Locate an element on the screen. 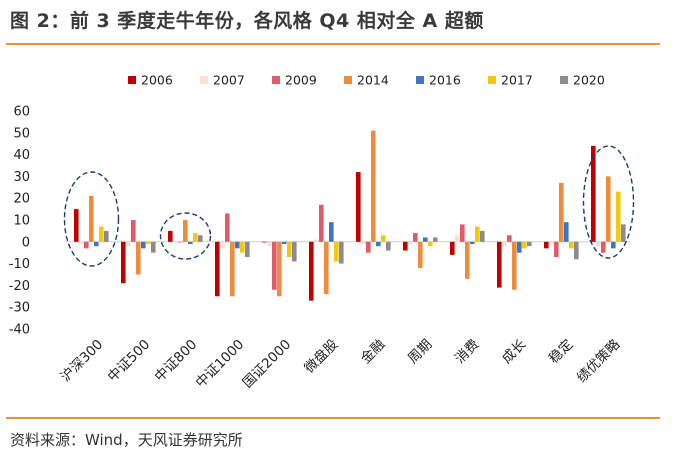 The image size is (675, 465). bar-2006-稳定 is located at coordinates (546, 245).